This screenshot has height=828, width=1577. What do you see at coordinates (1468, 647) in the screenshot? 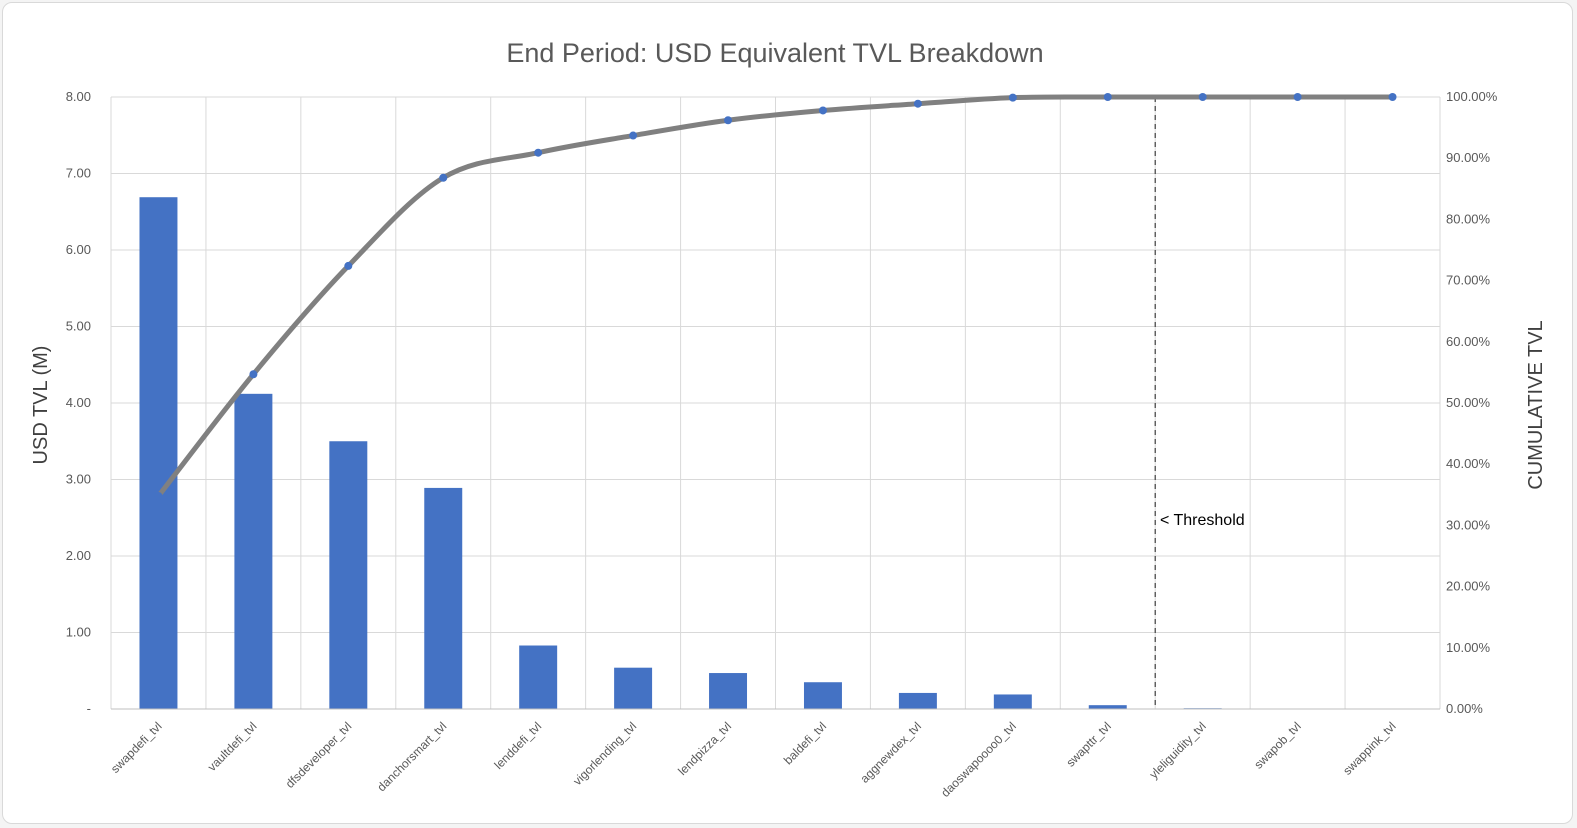
I see `y2-tick-label: 10.00%` at bounding box center [1468, 647].